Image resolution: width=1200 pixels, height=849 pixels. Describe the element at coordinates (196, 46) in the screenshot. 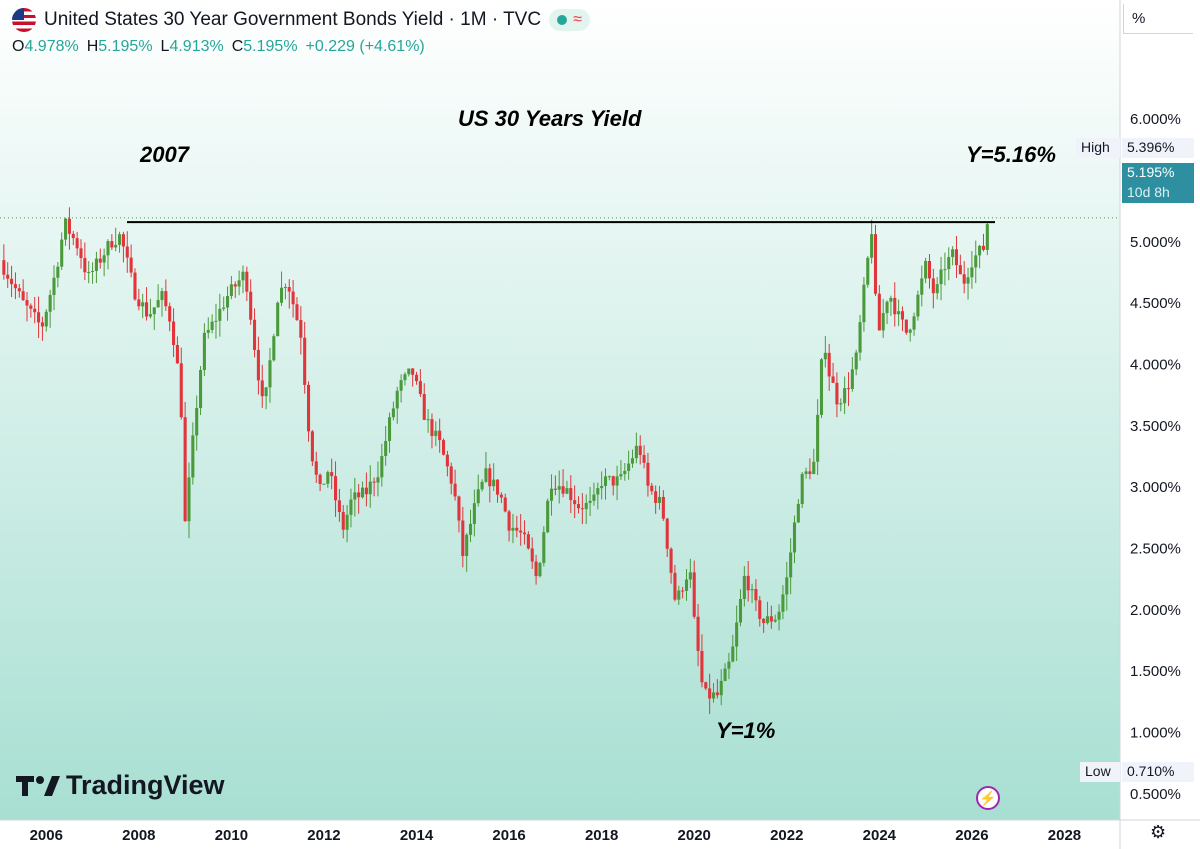

I see `low-value: 4.913%` at that location.